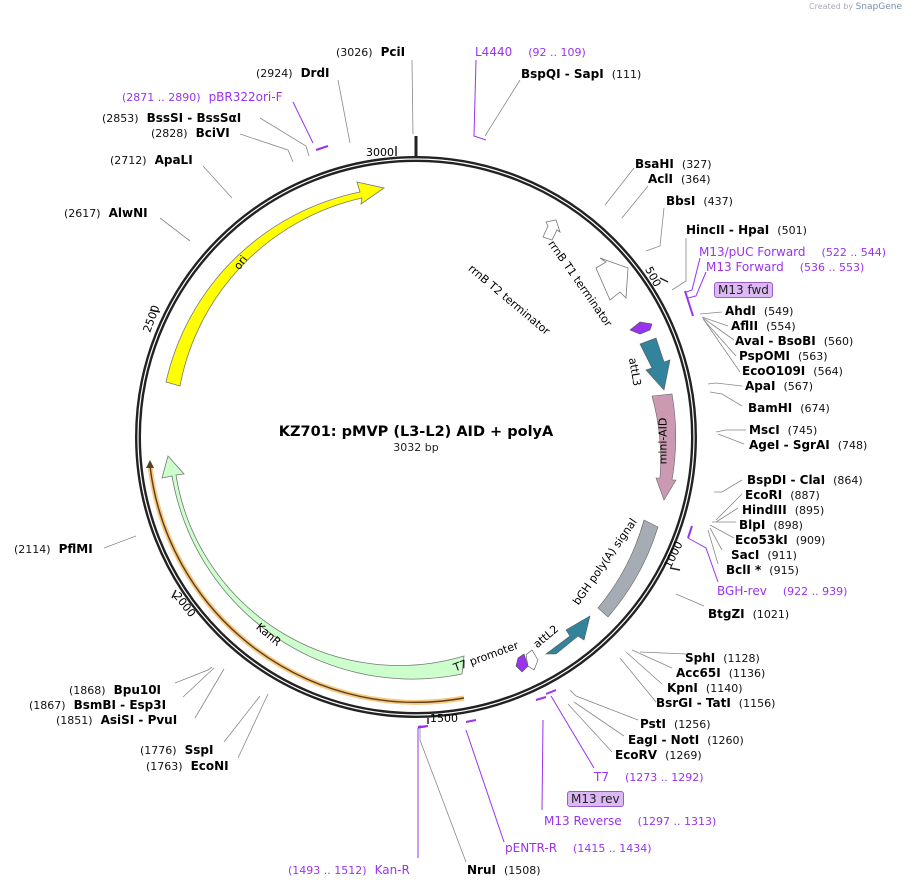  I want to click on enzyme-position: (1140), so click(724, 688).